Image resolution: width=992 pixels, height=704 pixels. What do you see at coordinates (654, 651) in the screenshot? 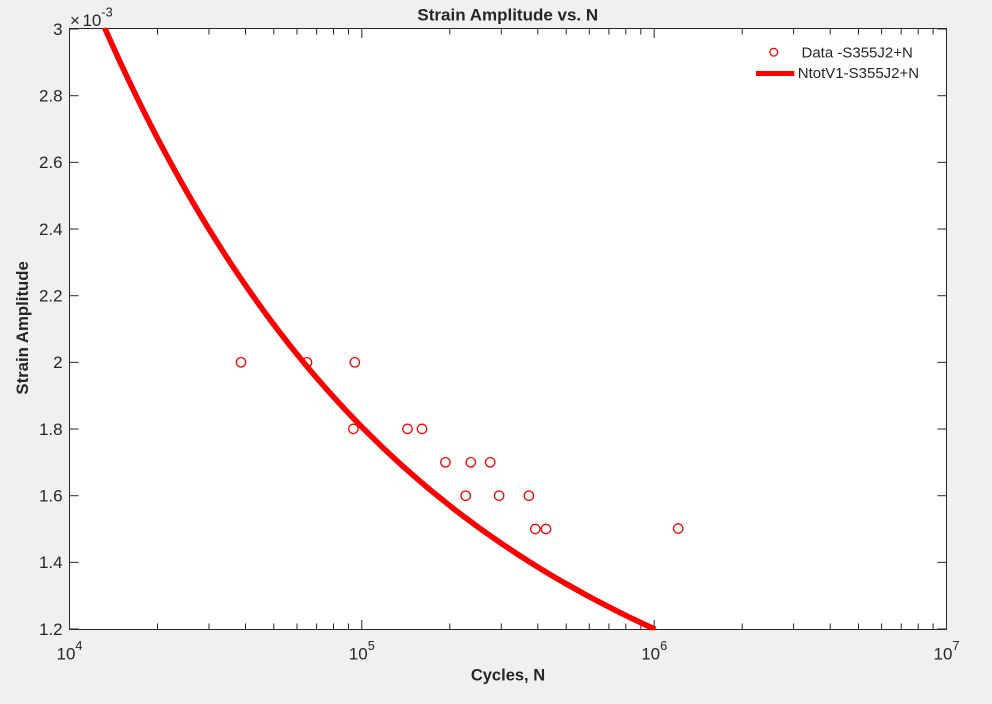
I see `svg-text: 10⁶` at bounding box center [654, 651].